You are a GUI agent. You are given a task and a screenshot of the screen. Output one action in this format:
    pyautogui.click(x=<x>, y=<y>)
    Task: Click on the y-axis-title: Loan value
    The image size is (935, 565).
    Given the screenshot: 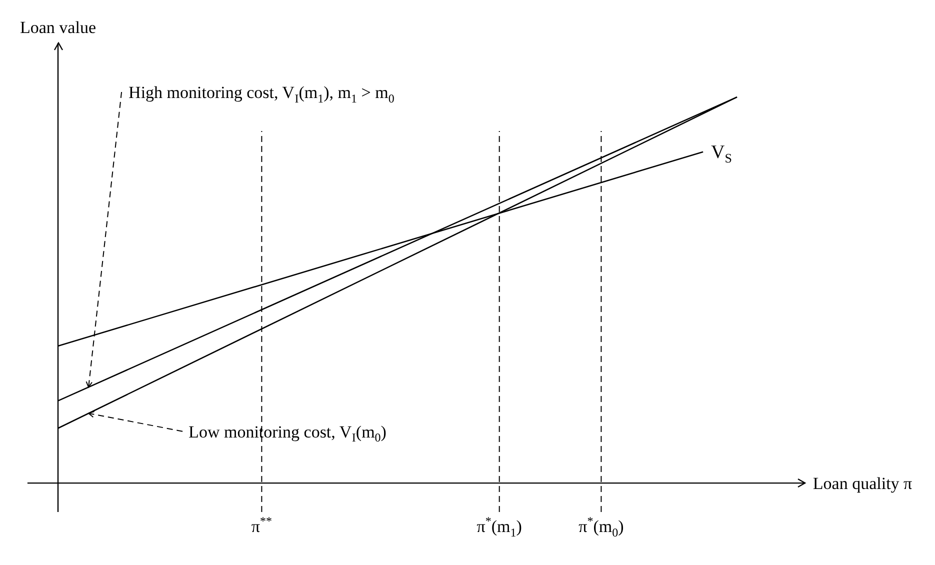 What is the action you would take?
    pyautogui.click(x=58, y=27)
    